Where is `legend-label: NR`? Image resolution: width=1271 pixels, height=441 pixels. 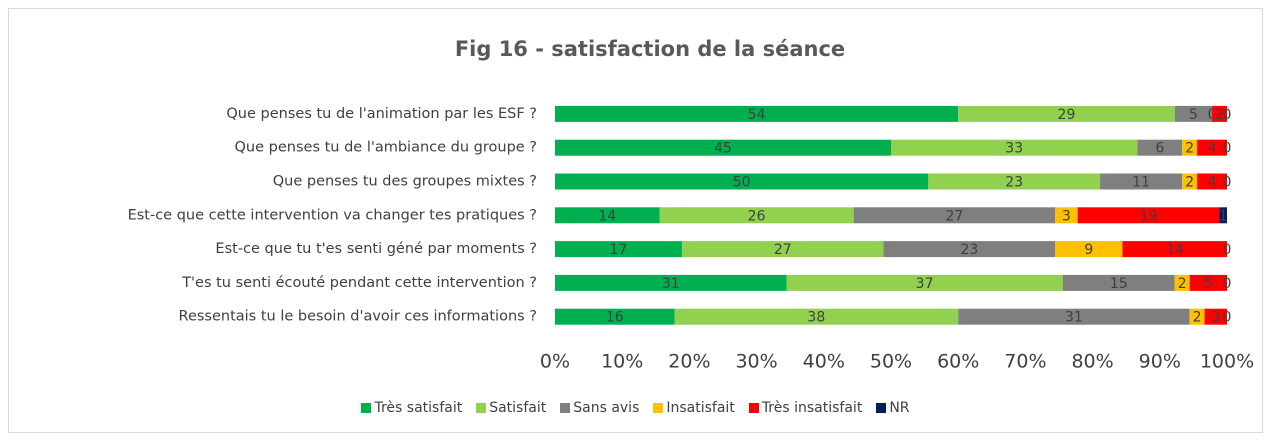 legend-label: NR is located at coordinates (899, 408).